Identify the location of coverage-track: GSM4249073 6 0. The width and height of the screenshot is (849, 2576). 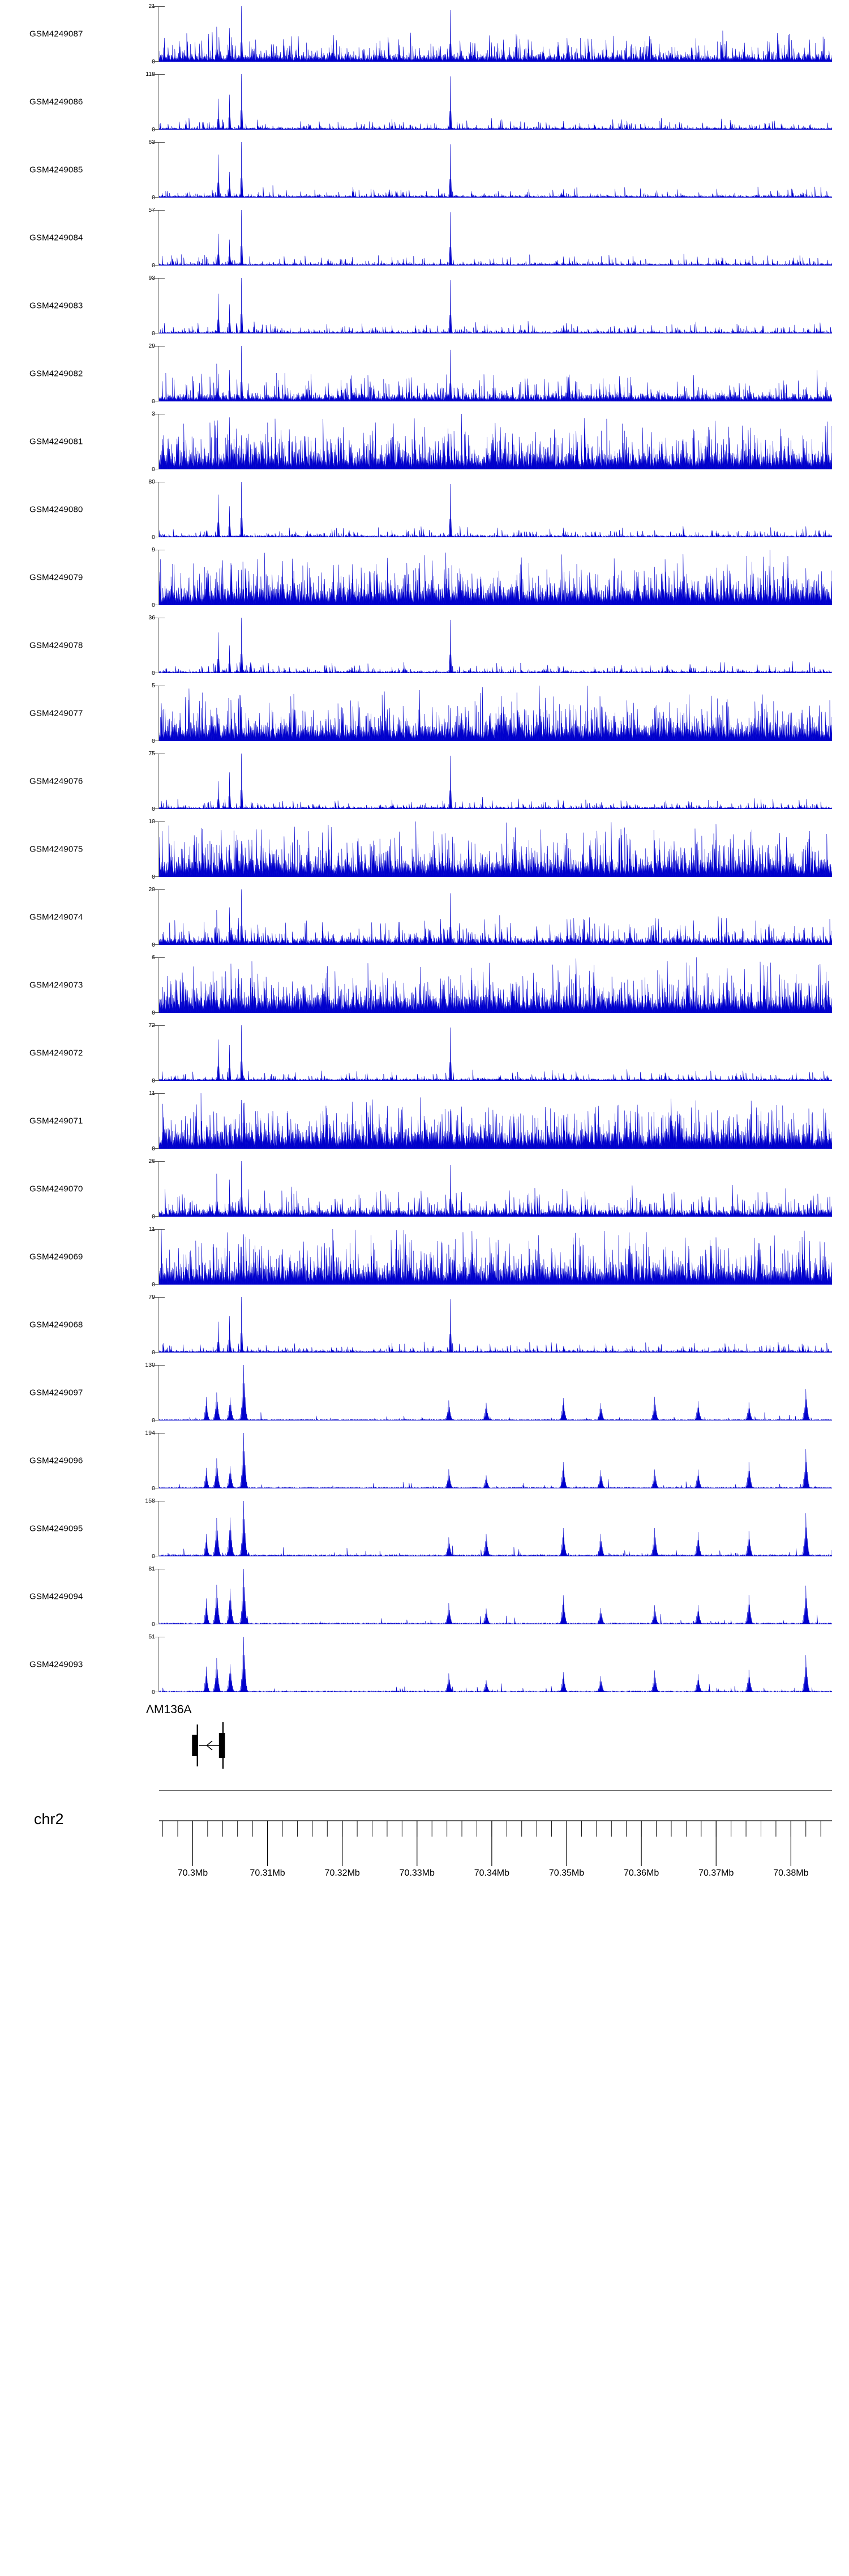
(424, 985).